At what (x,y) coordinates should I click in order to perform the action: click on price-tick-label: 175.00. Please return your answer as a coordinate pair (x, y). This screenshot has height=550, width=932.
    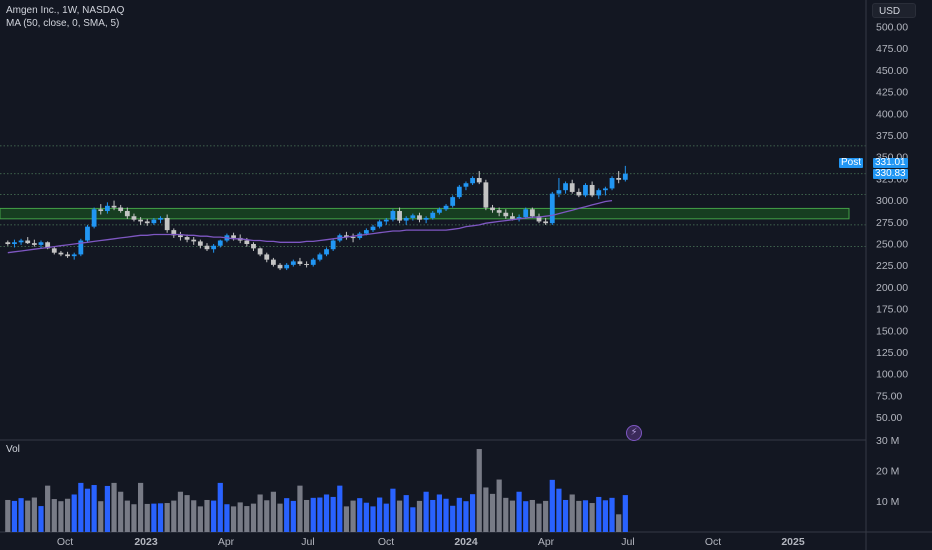
    Looking at the image, I should click on (892, 310).